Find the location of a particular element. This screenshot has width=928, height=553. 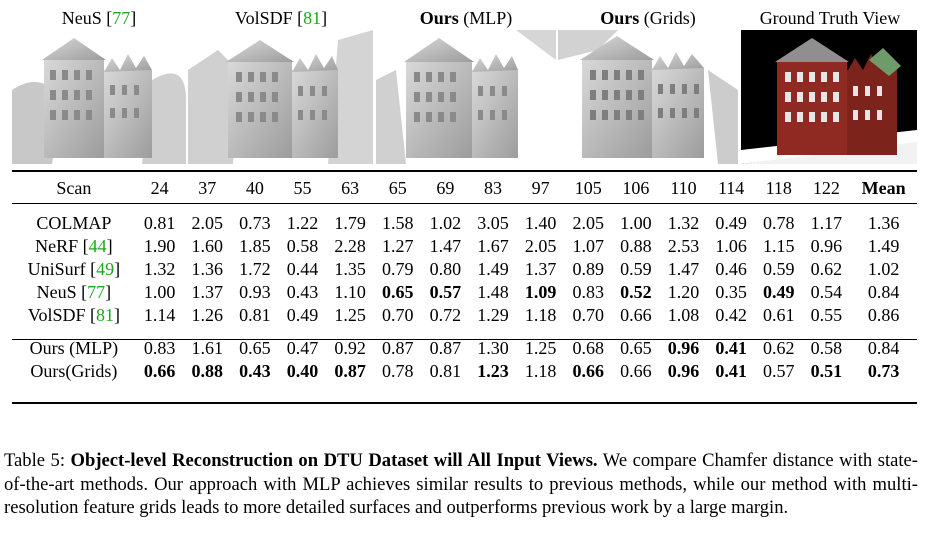

value-cell: 1.35 is located at coordinates (350, 269).